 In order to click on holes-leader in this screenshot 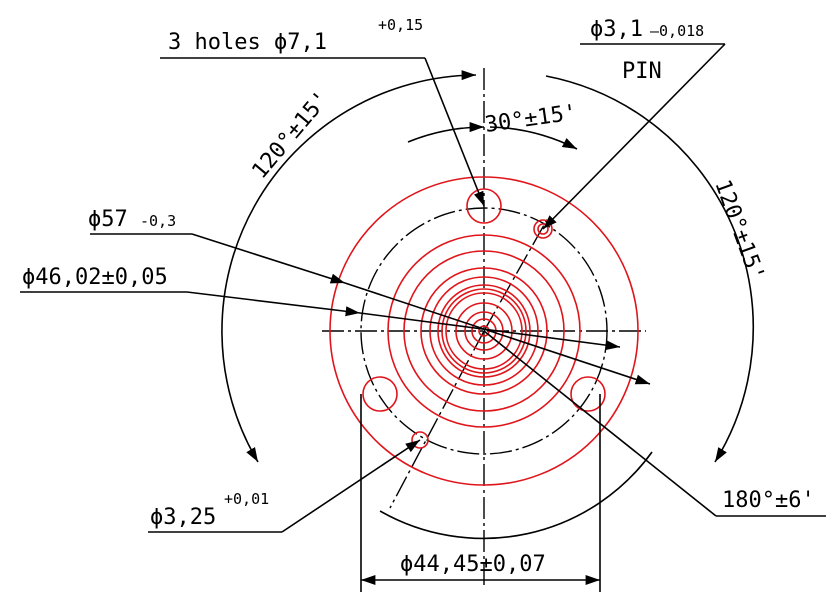, I will do `click(454, 132)`.